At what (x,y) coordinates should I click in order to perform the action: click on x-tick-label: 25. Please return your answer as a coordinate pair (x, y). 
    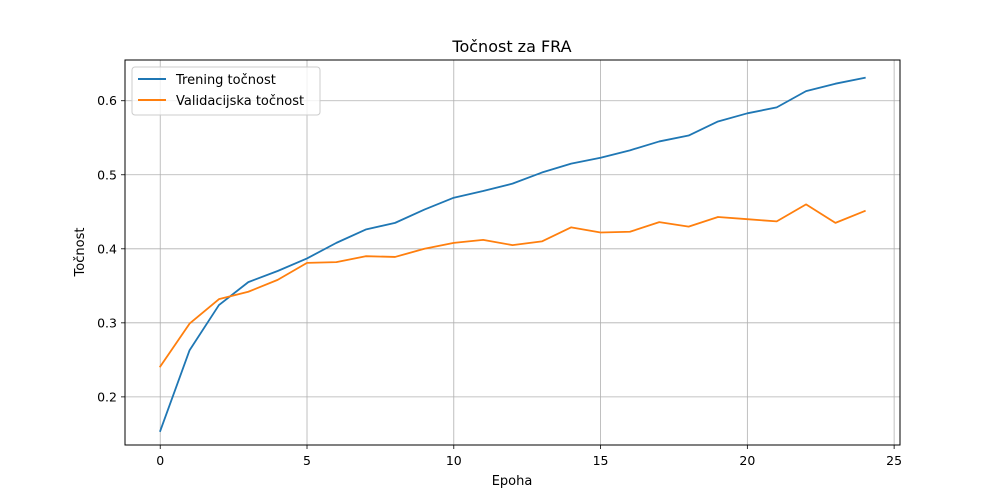
    Looking at the image, I should click on (894, 460).